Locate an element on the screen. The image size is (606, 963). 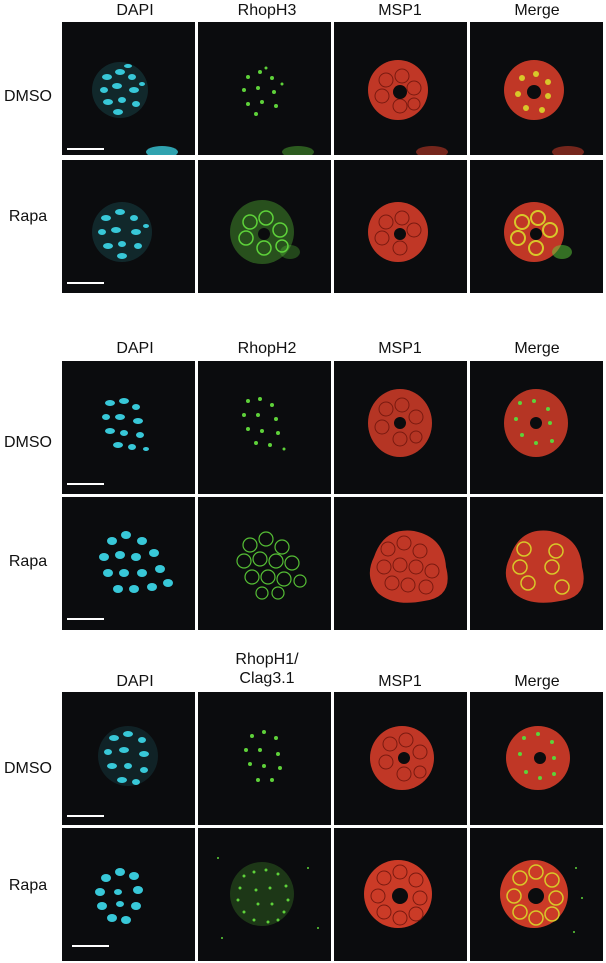
panel-rhoph1-dmso is located at coordinates (264, 758).